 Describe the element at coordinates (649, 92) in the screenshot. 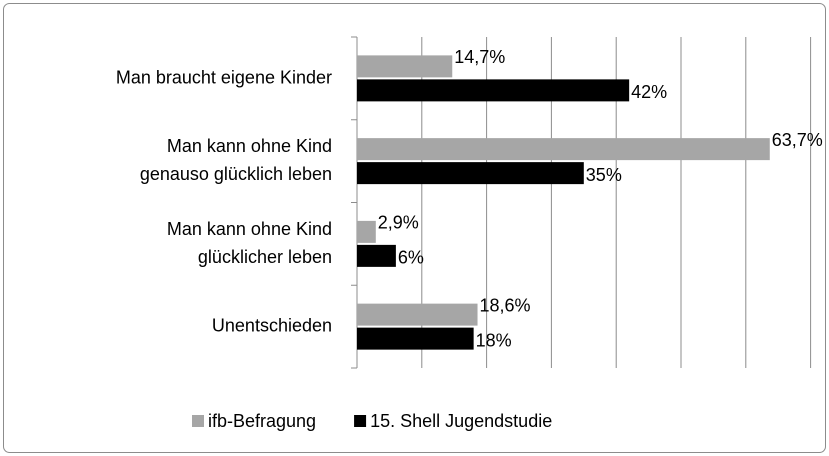

I see `value-label: 42%` at that location.